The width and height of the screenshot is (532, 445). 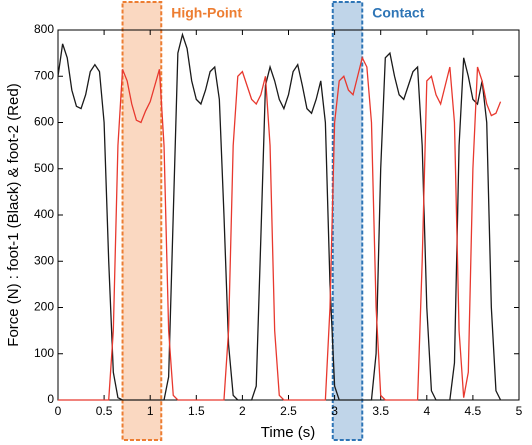 What do you see at coordinates (44, 307) in the screenshot?
I see `y-tick-label: 200` at bounding box center [44, 307].